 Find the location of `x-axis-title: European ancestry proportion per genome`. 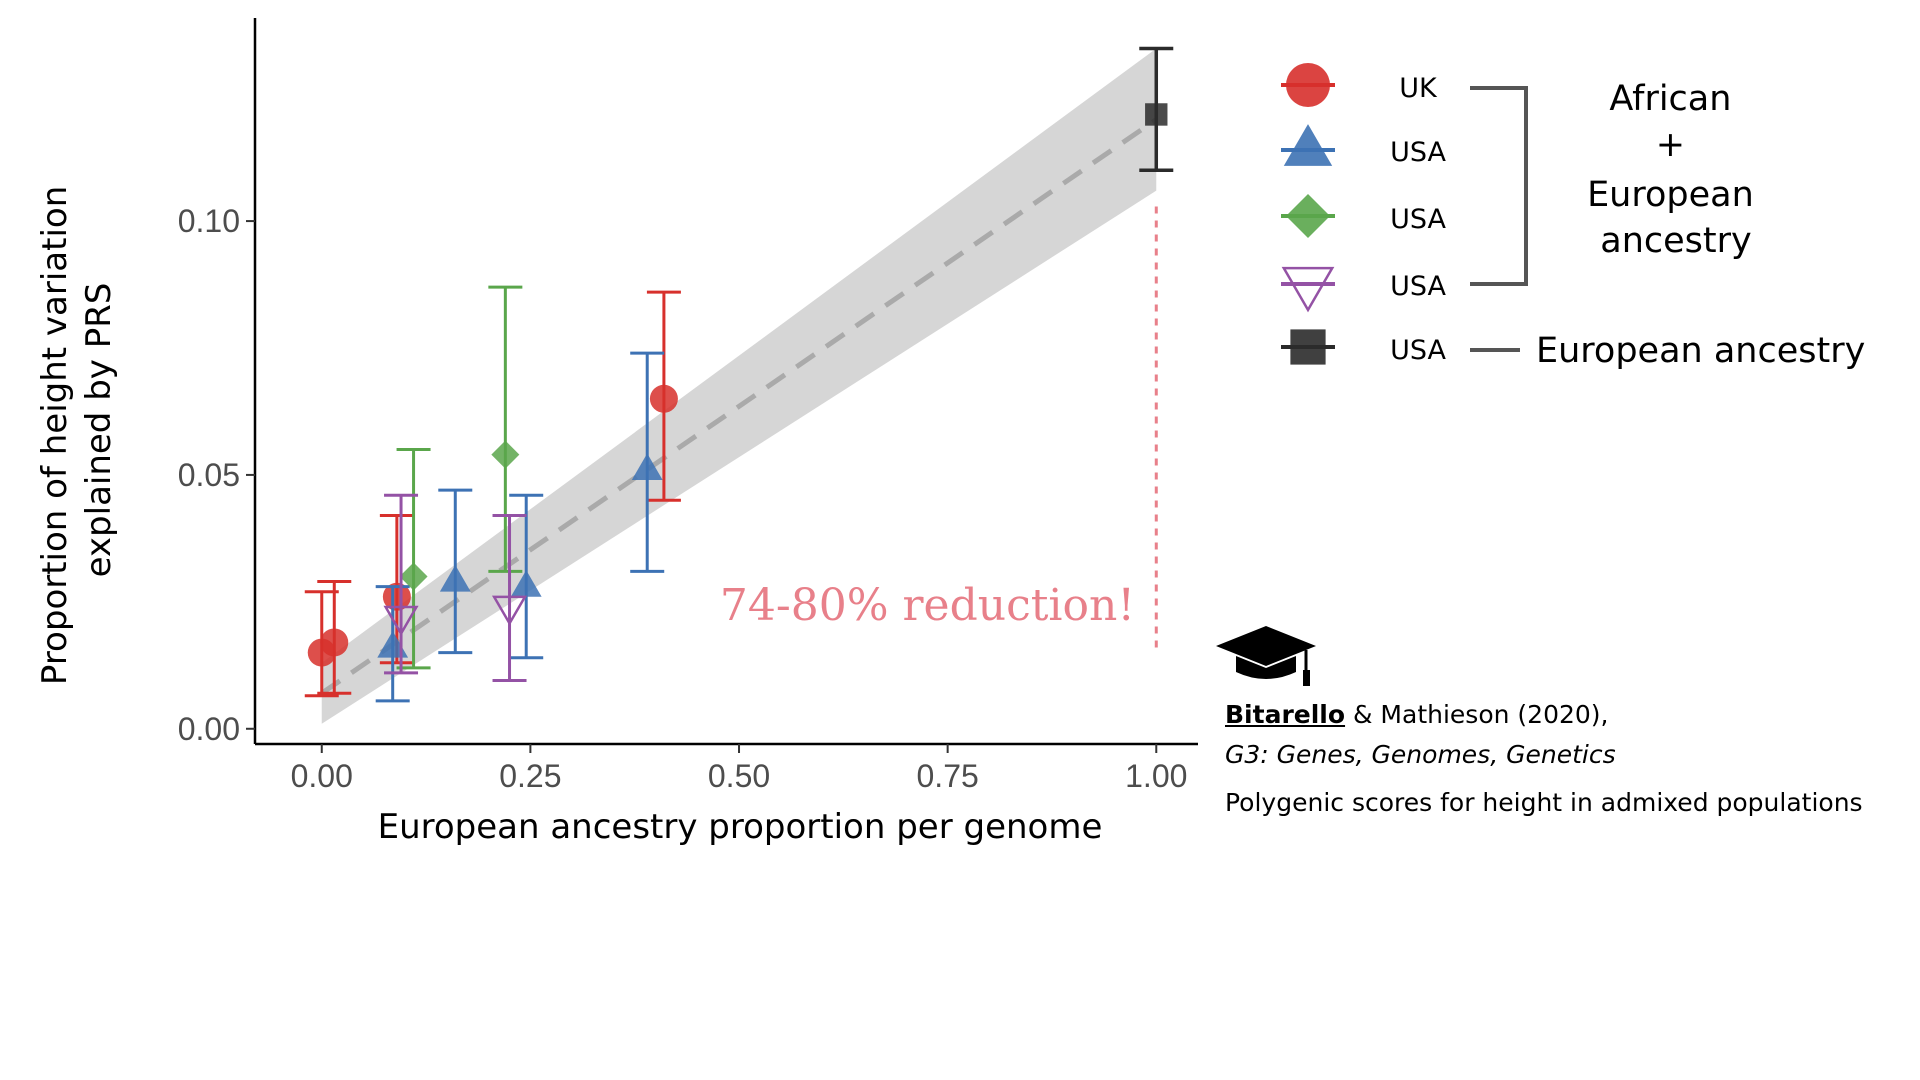

x-axis-title: European ancestry proportion per genome is located at coordinates (740, 827).